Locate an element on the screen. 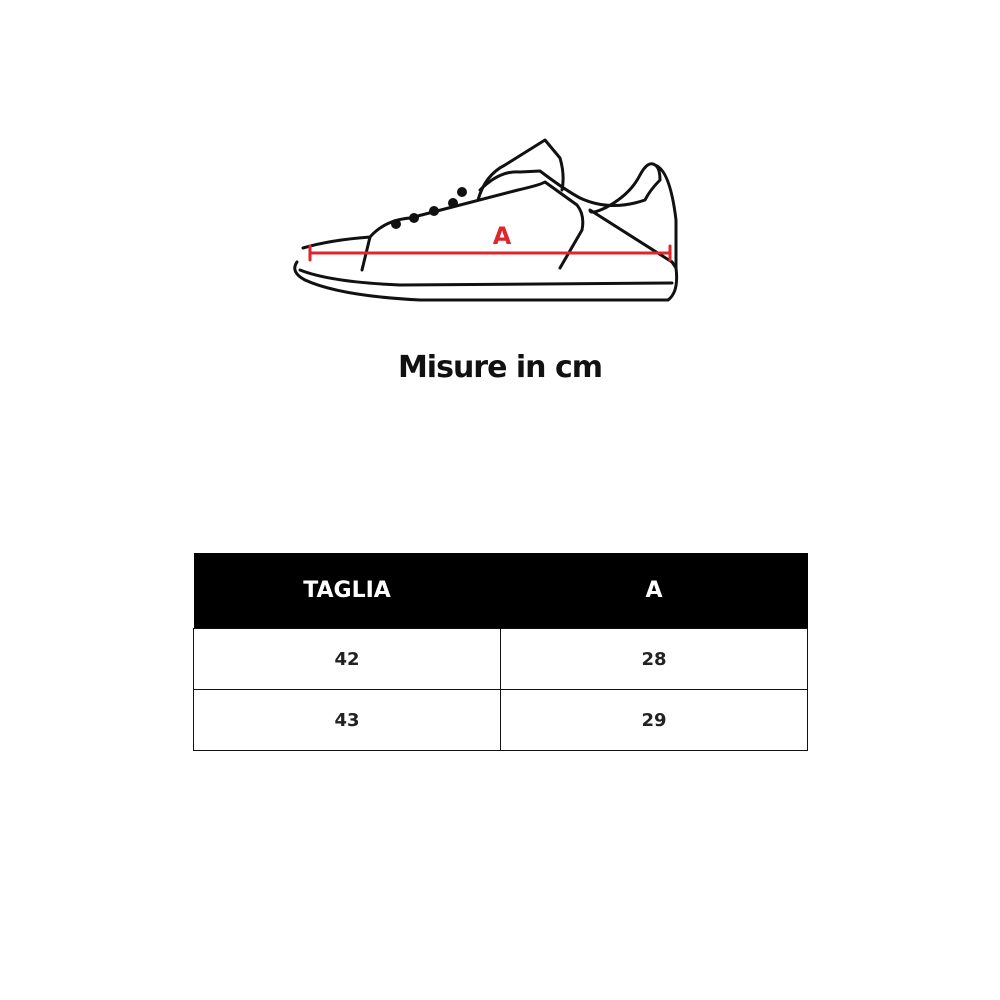  size-table: TAGLIA A 42 28 43 29 is located at coordinates (500, 652).